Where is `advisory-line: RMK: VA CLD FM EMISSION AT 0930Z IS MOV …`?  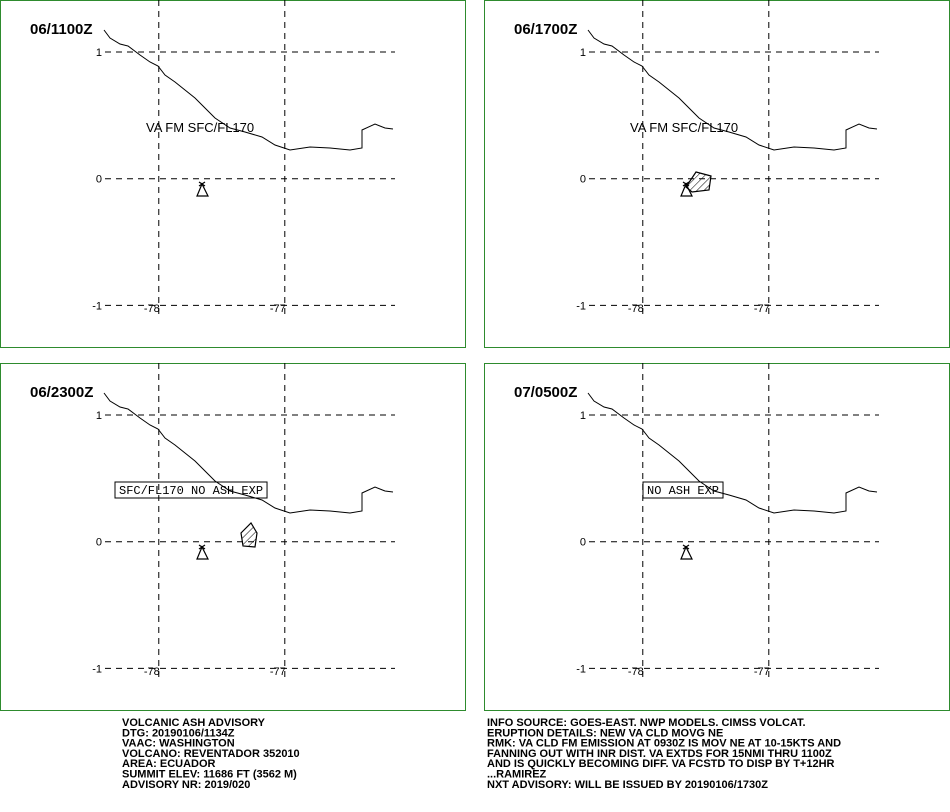
advisory-line: RMK: VA CLD FM EMISSION AT 0930Z IS MOV … is located at coordinates (664, 744).